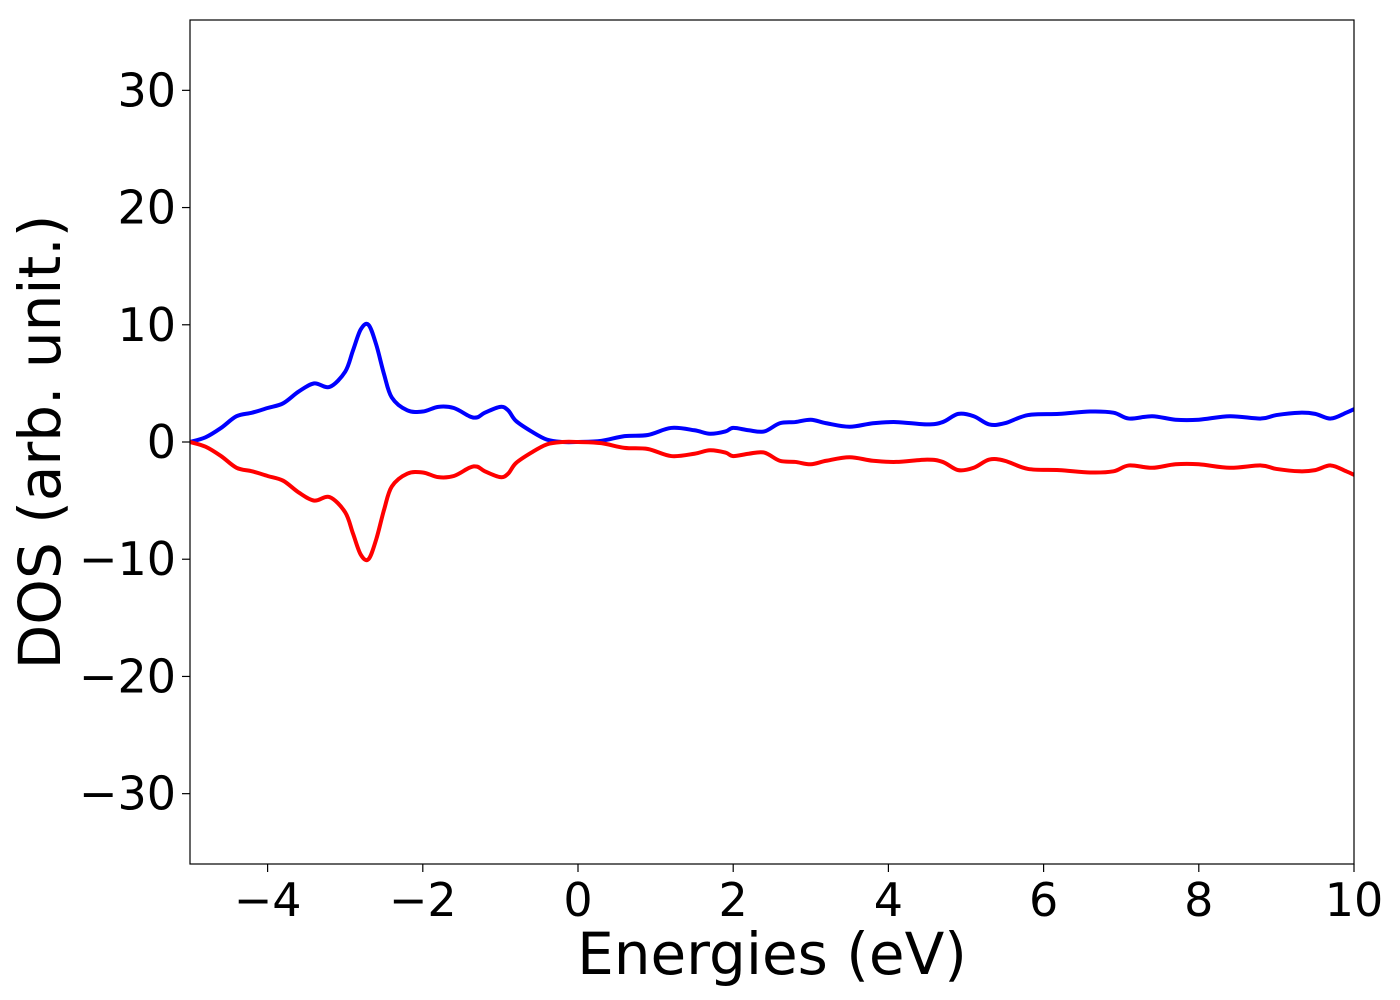  Describe the element at coordinates (40, 442) in the screenshot. I see `y-axis-label: DOS (arb. unit.)` at that location.